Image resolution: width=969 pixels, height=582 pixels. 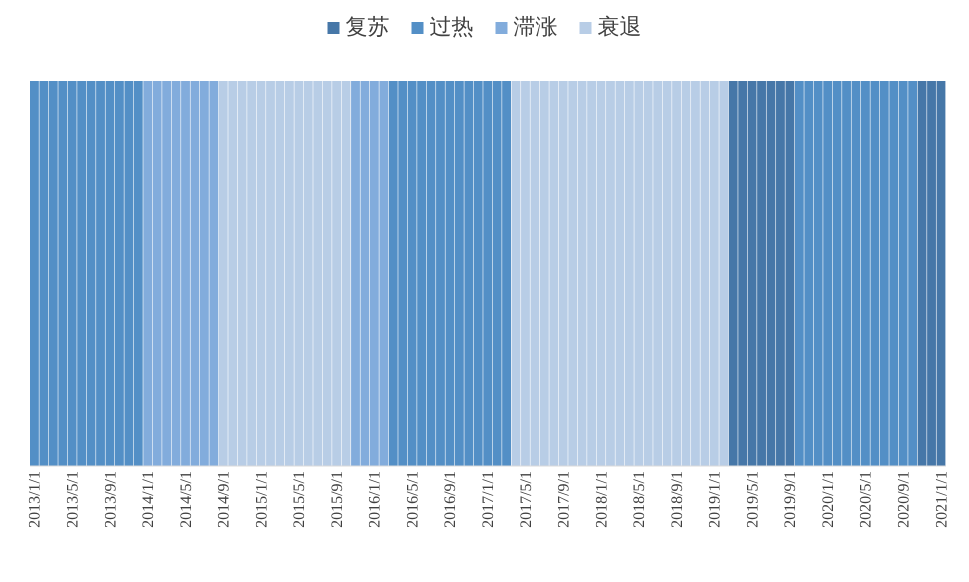 What do you see at coordinates (488, 499) in the screenshot?
I see `x-tick-label: 2017/1/1` at bounding box center [488, 499].